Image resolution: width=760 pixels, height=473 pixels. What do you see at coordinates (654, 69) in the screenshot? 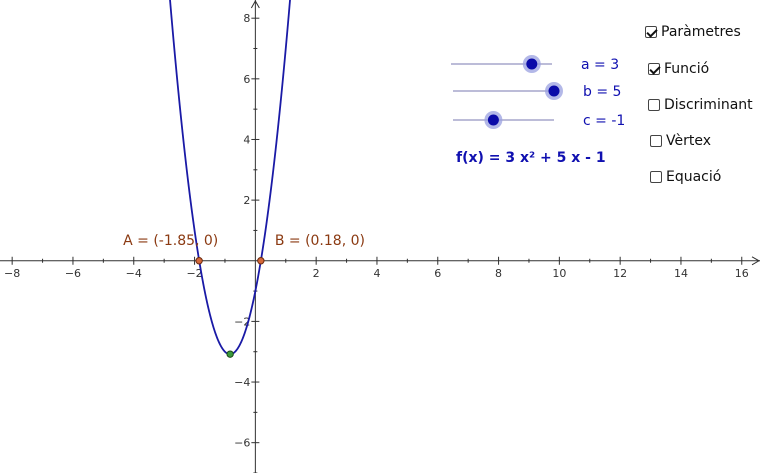
I see `checkbox-funcio-box` at bounding box center [654, 69].